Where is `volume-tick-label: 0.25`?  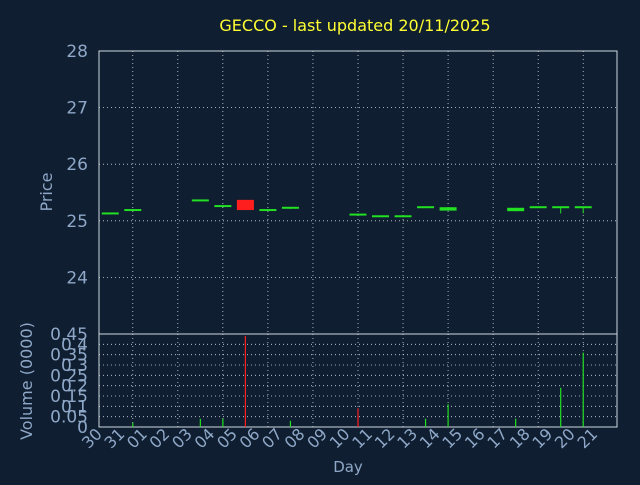
volume-tick-label: 0.25 is located at coordinates (69, 376).